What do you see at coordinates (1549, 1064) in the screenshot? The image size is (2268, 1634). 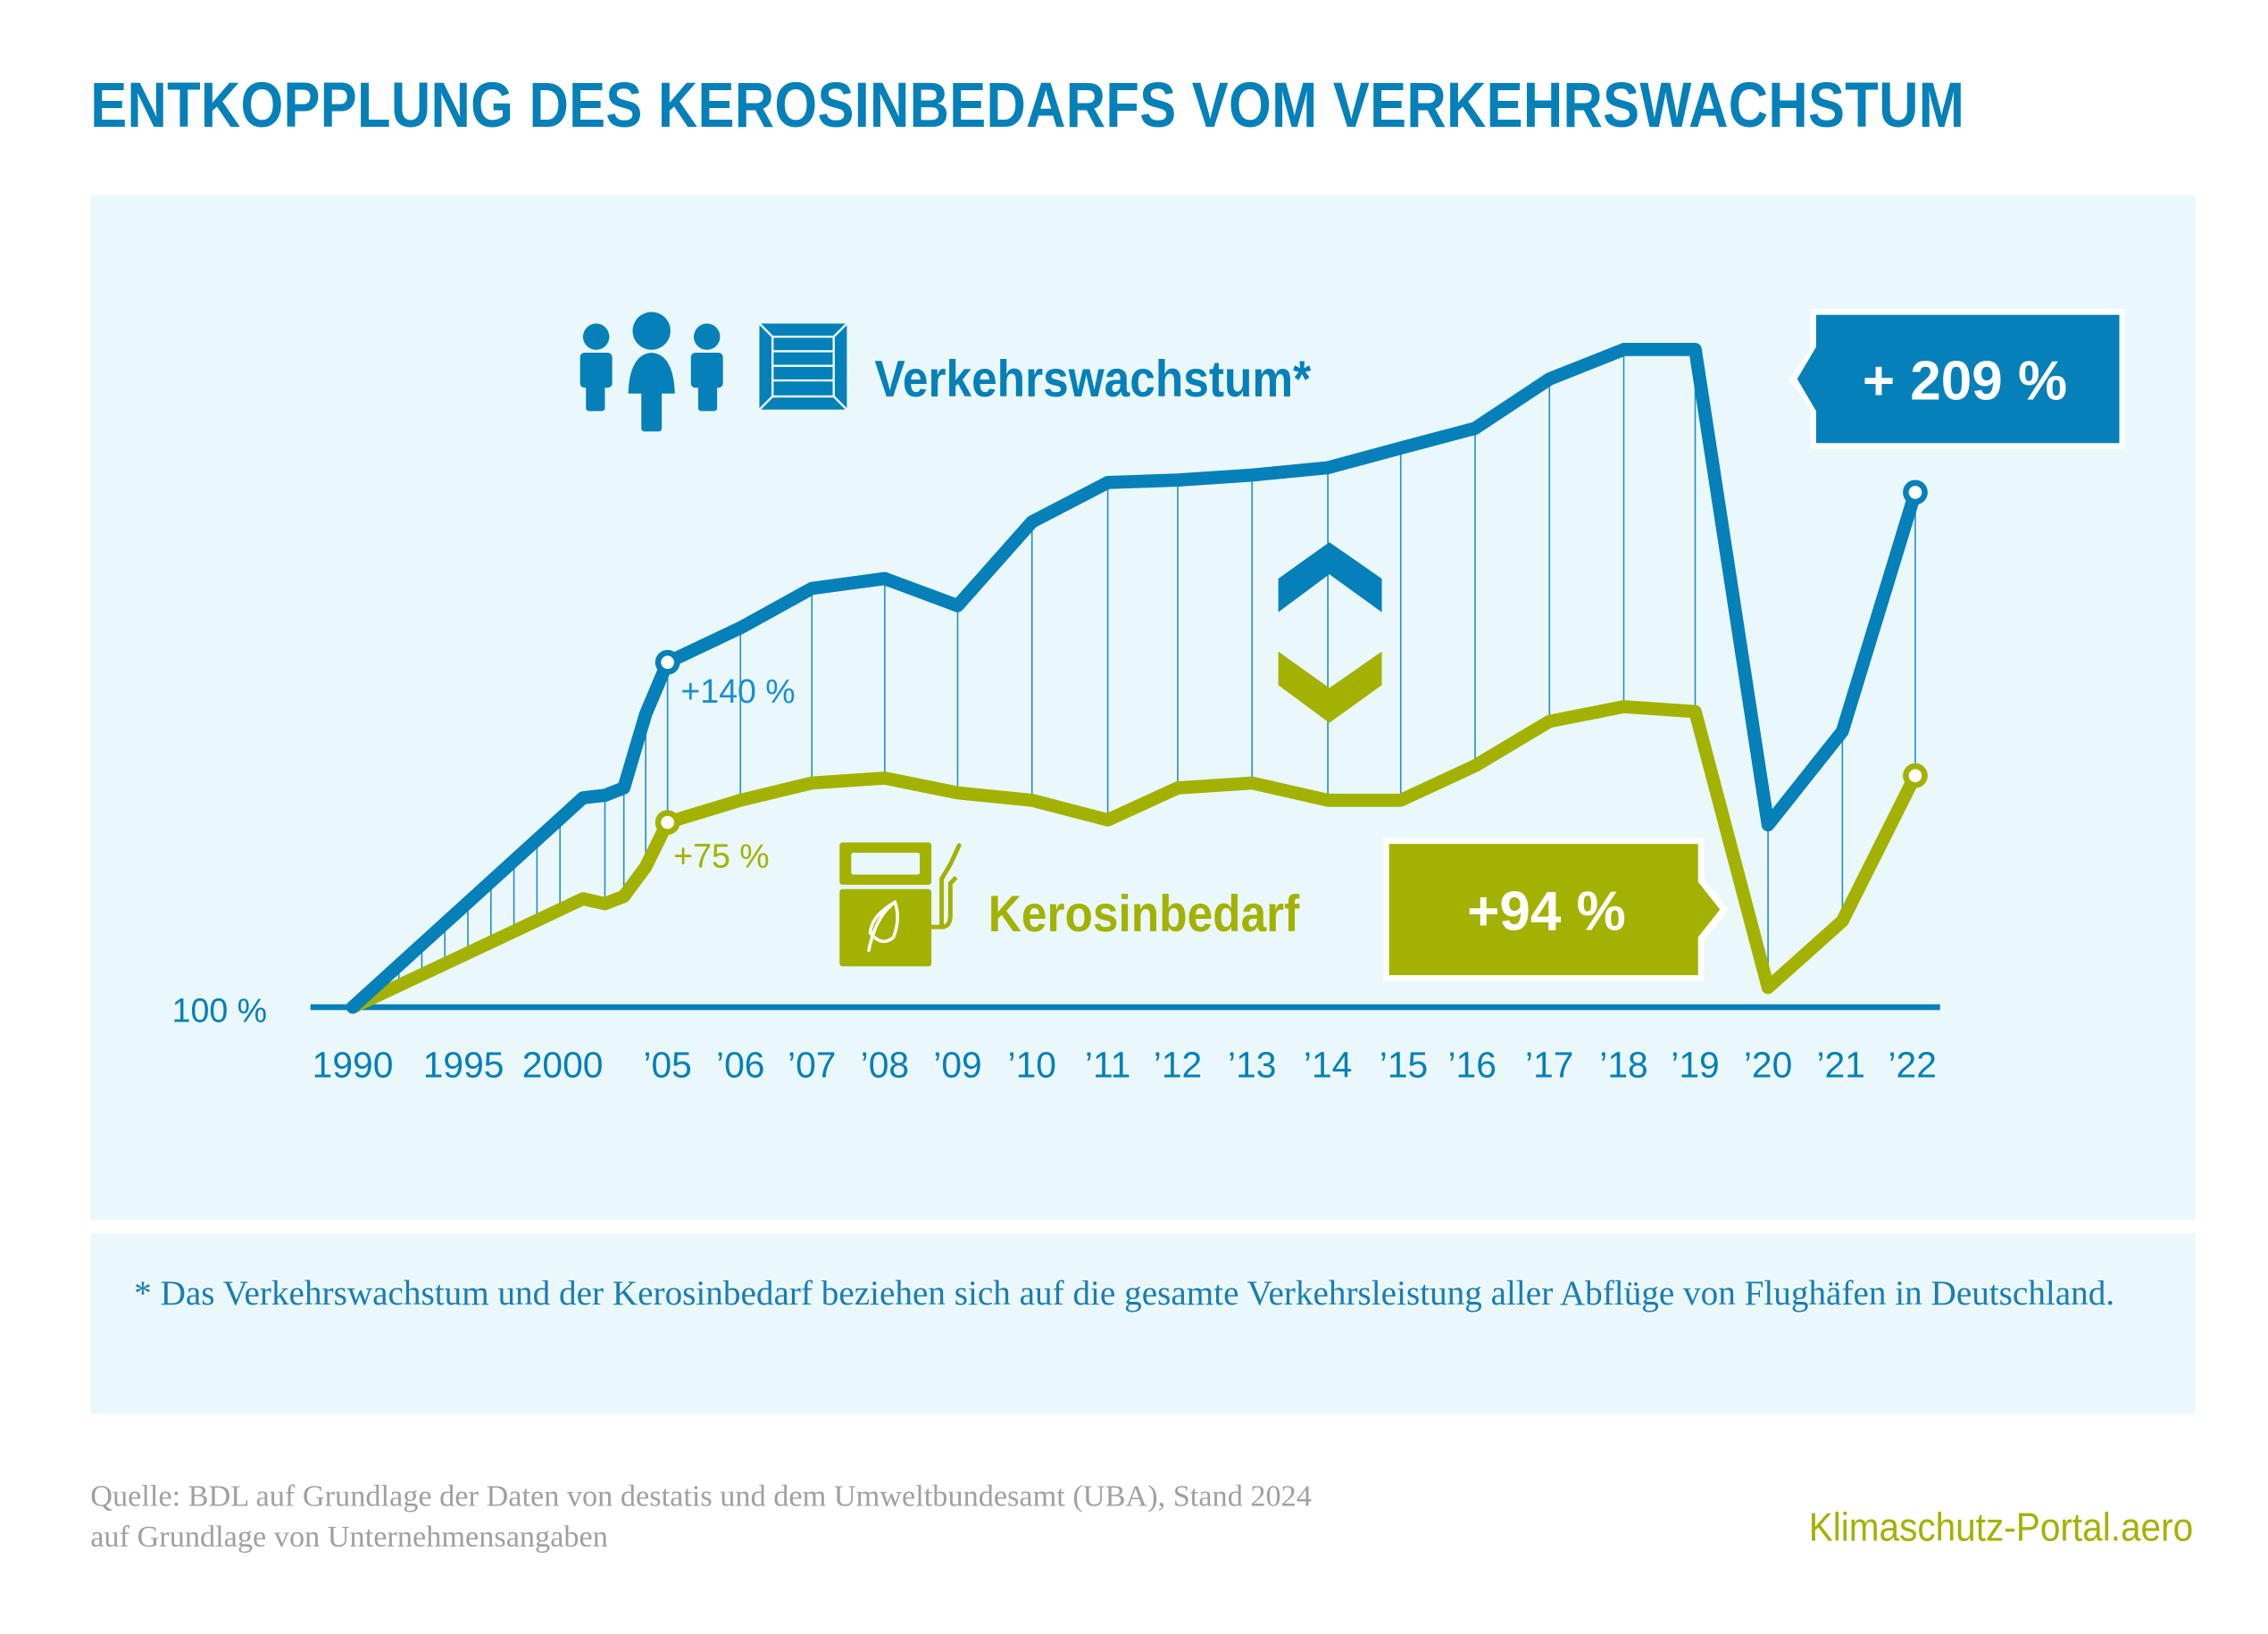 I see `x-tick-label: ’17` at bounding box center [1549, 1064].